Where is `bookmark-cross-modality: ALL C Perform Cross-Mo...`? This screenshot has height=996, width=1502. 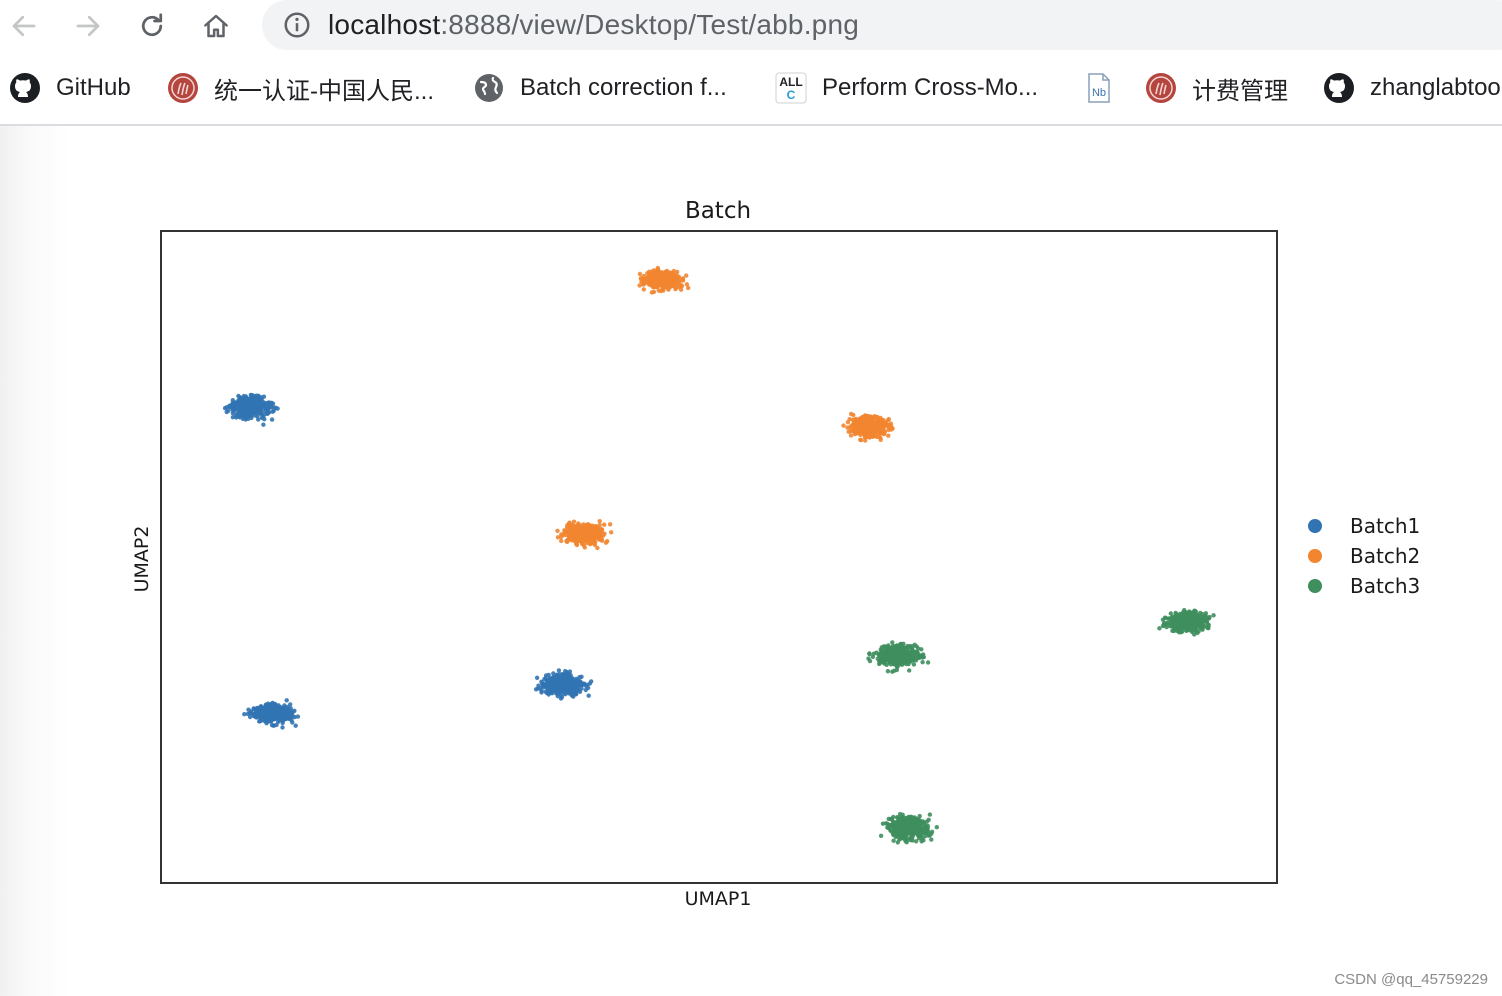
bookmark-cross-modality: ALL C Perform Cross-Mo... is located at coordinates (906, 88).